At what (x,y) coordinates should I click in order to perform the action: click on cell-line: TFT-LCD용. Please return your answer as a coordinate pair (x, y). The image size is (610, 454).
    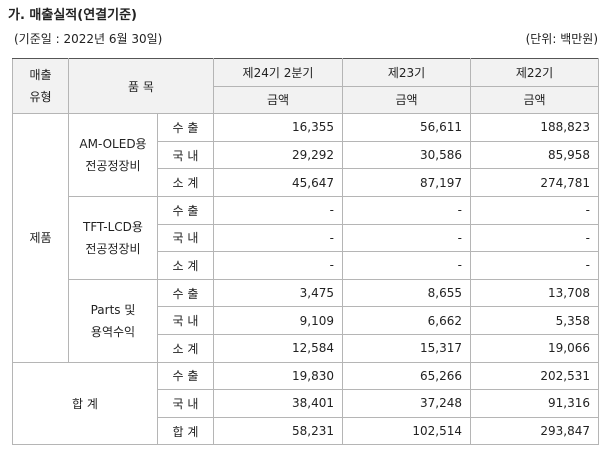
    Looking at the image, I should click on (113, 226).